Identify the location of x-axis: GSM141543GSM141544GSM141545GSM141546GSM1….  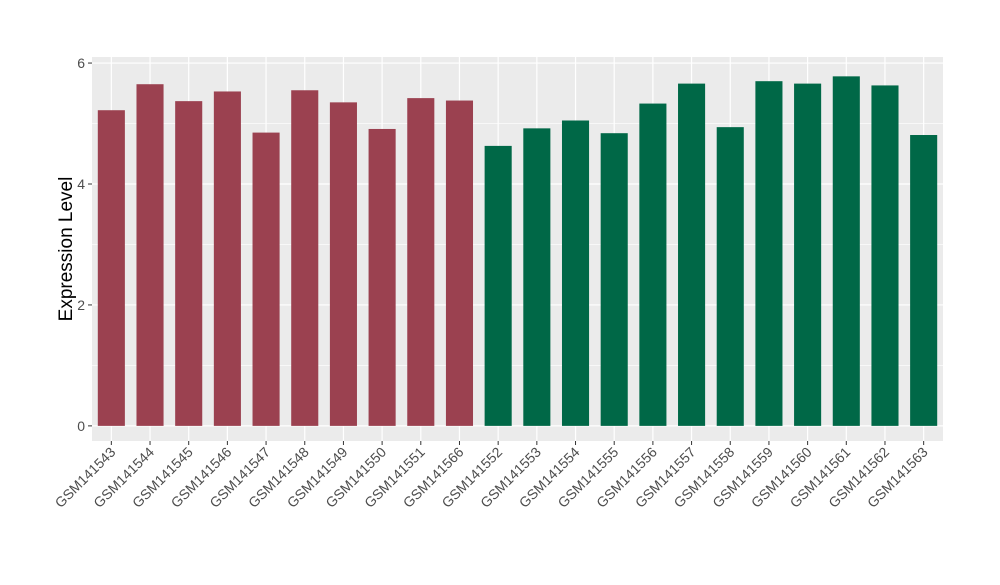
(491, 476).